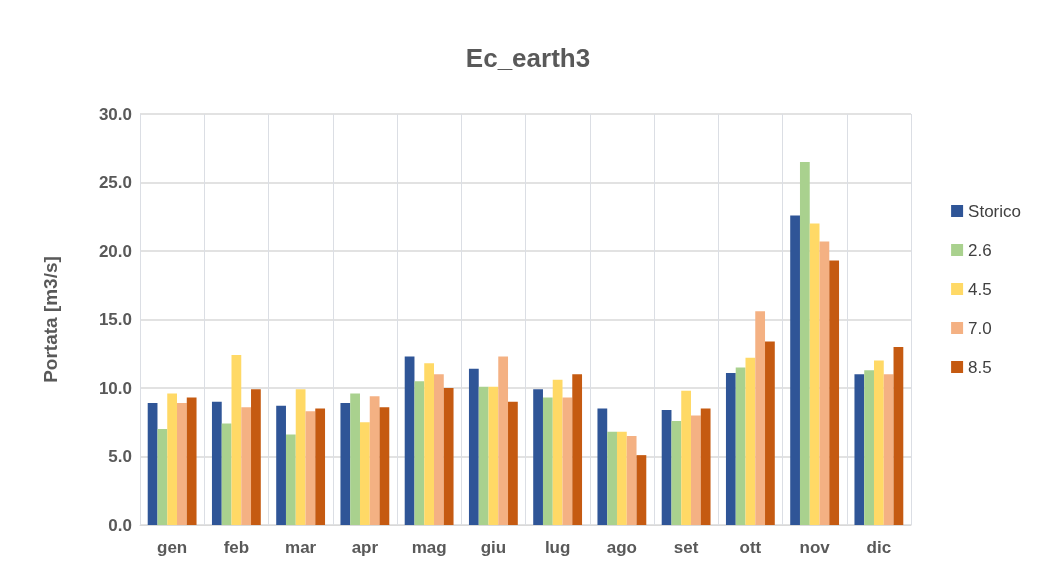 The image size is (1056, 578). Describe the element at coordinates (557, 547) in the screenshot. I see `x-tick-label: lug` at that location.